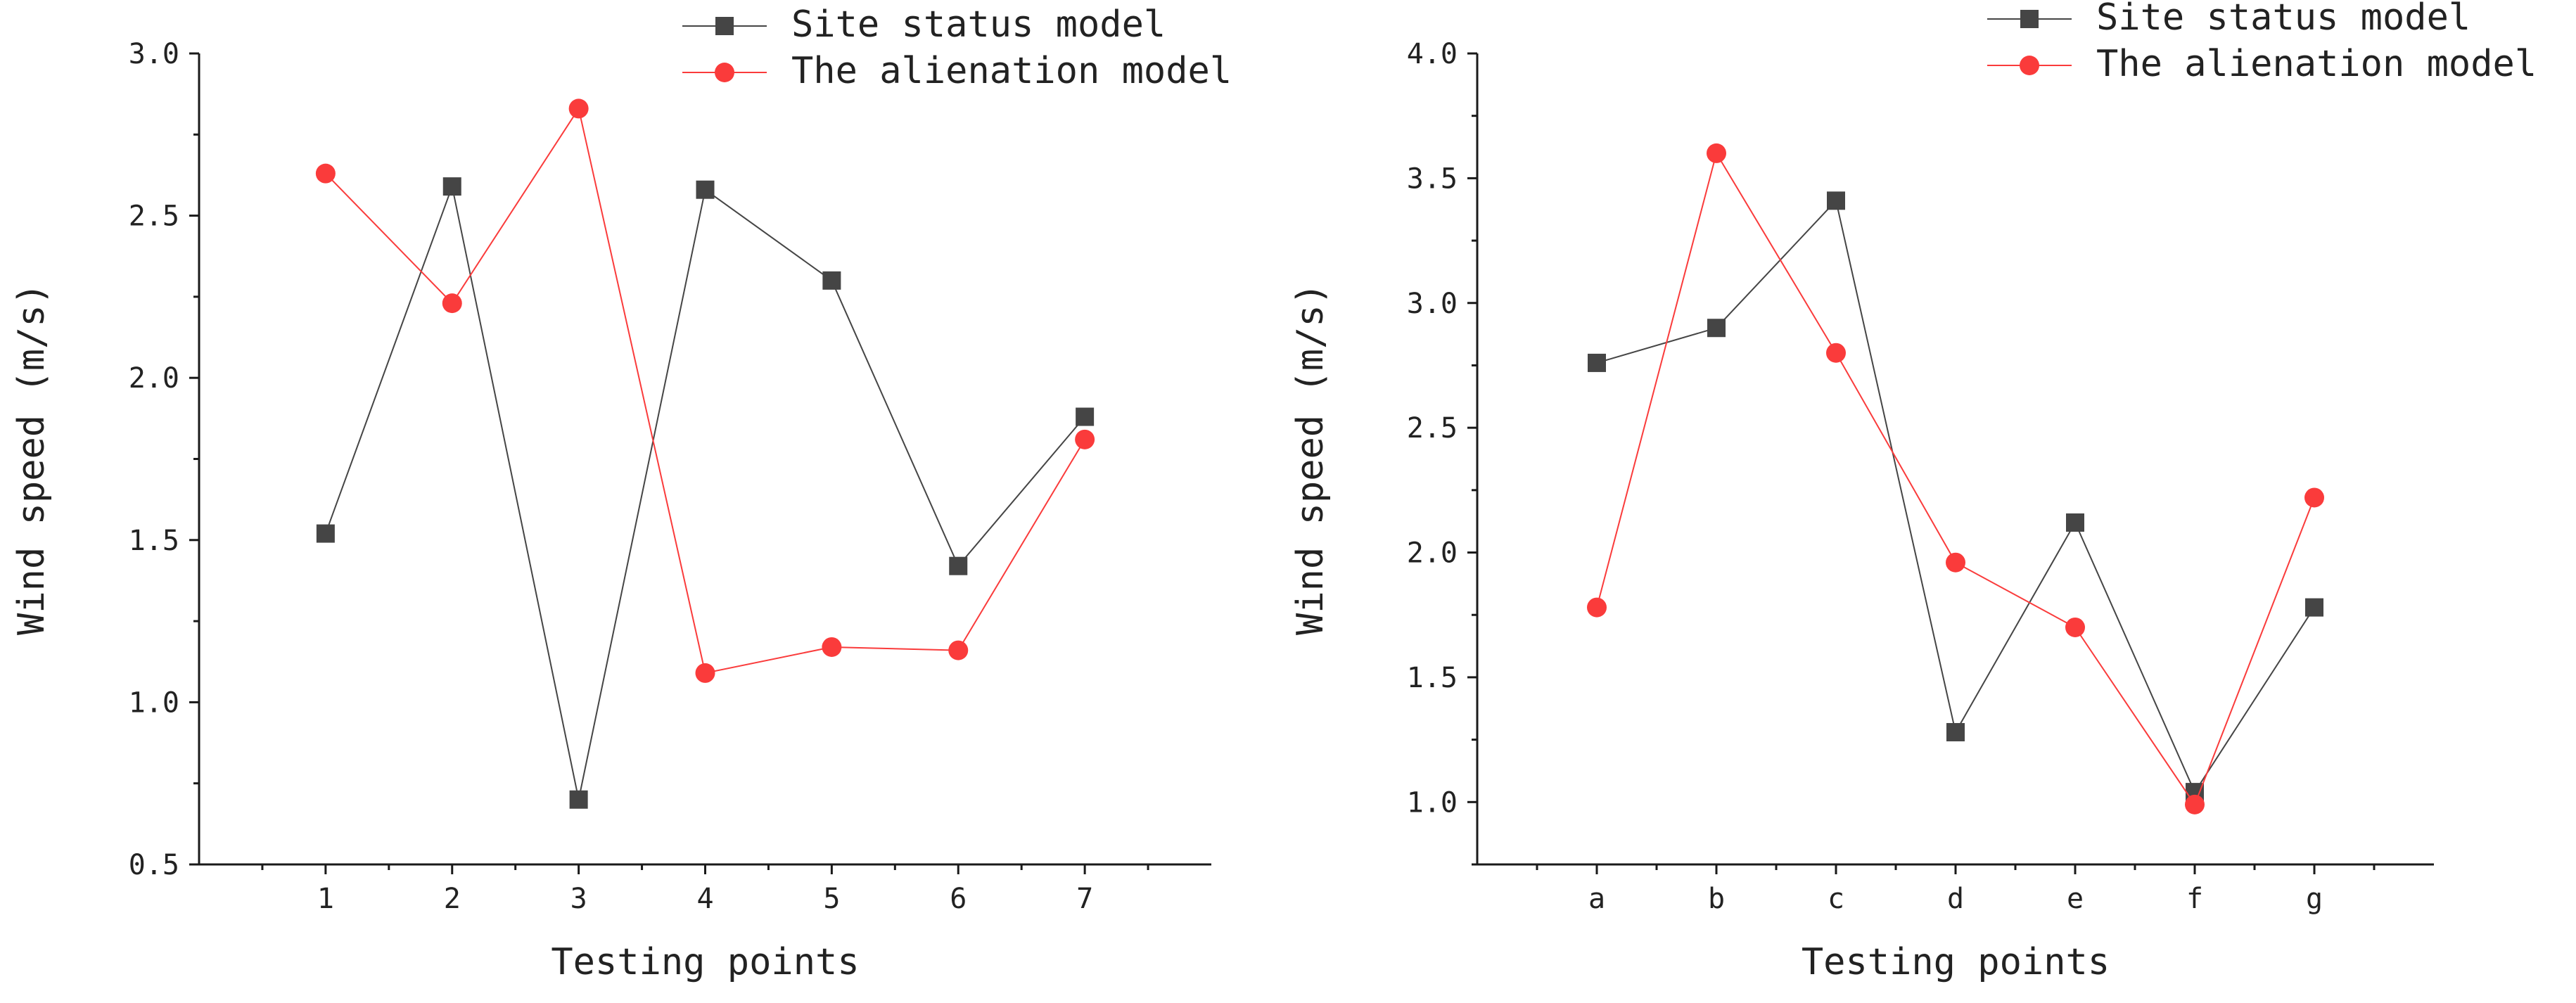 Image resolution: width=2576 pixels, height=1003 pixels. I want to click on x-tick-label: 5, so click(831, 899).